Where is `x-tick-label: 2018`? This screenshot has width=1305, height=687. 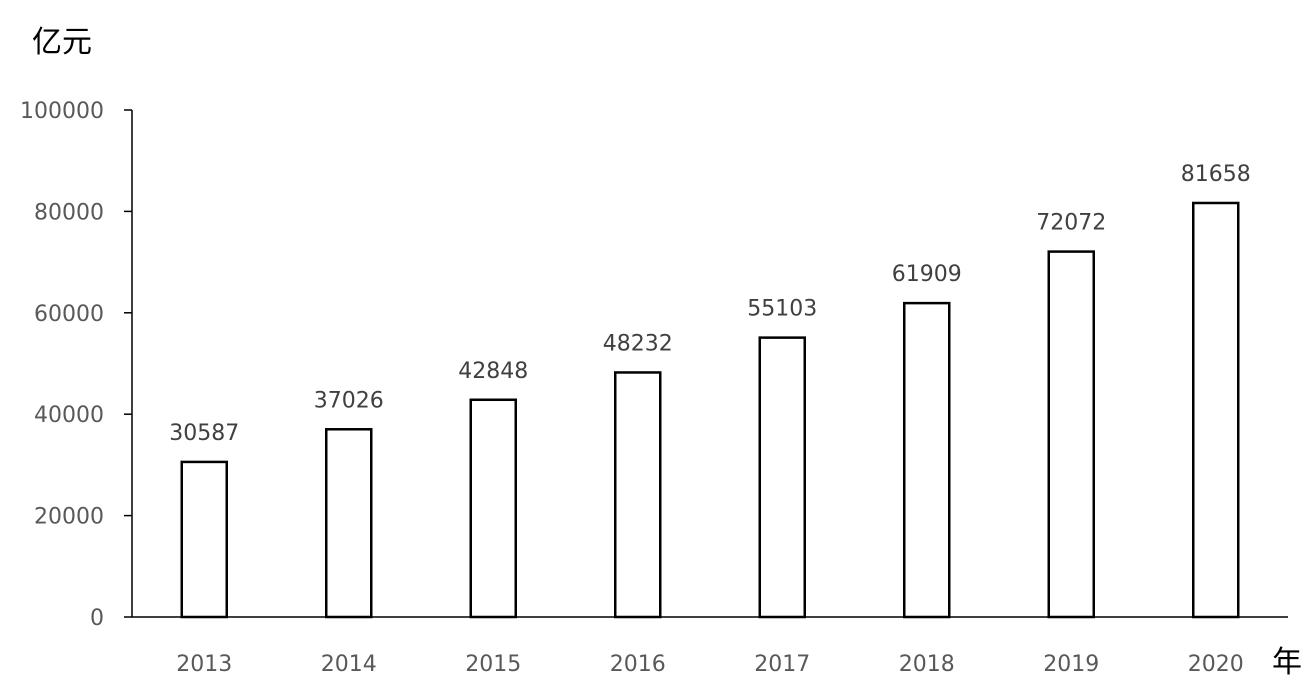 x-tick-label: 2018 is located at coordinates (927, 664).